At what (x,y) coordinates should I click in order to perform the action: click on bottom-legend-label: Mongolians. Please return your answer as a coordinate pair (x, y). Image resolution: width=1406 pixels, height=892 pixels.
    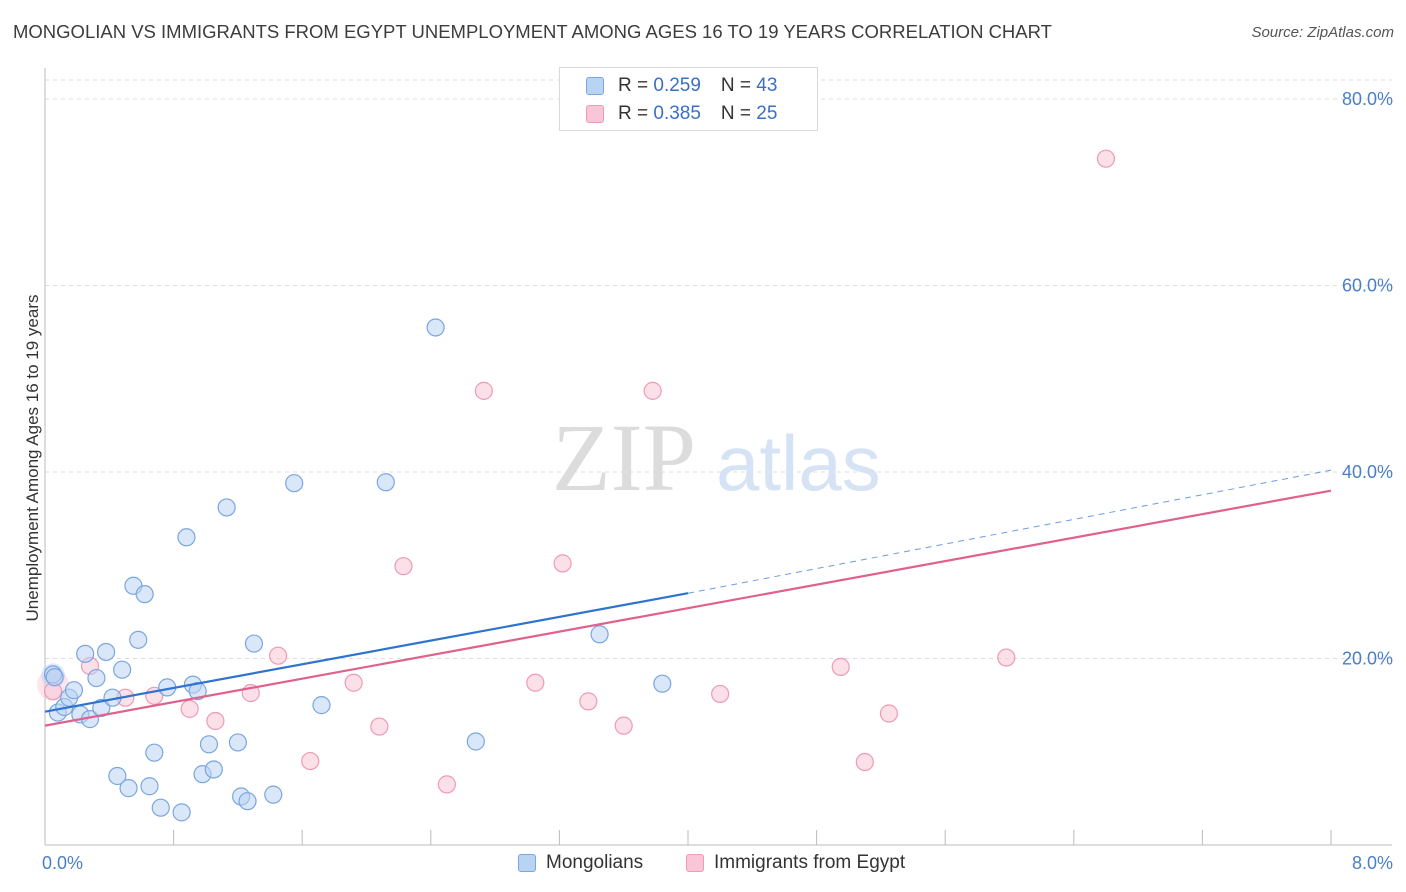
    Looking at the image, I should click on (595, 862).